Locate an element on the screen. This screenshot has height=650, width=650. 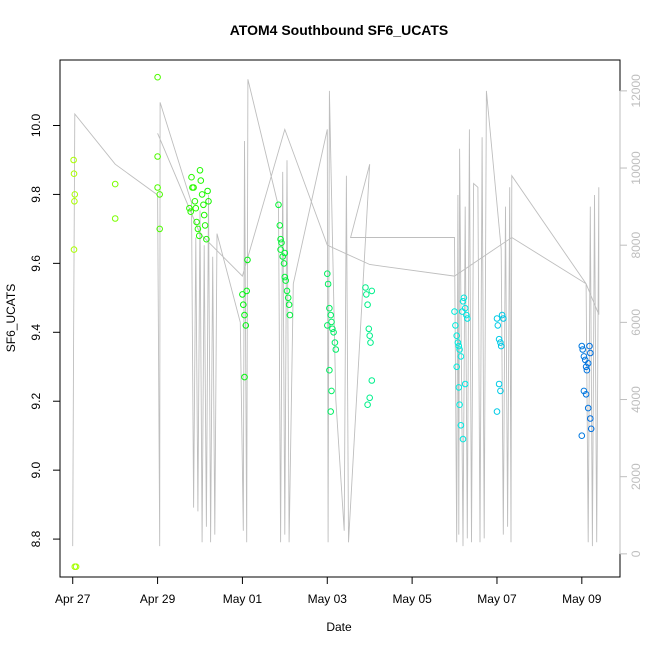
y2-tick-label: 10000 is located at coordinates (636, 168).